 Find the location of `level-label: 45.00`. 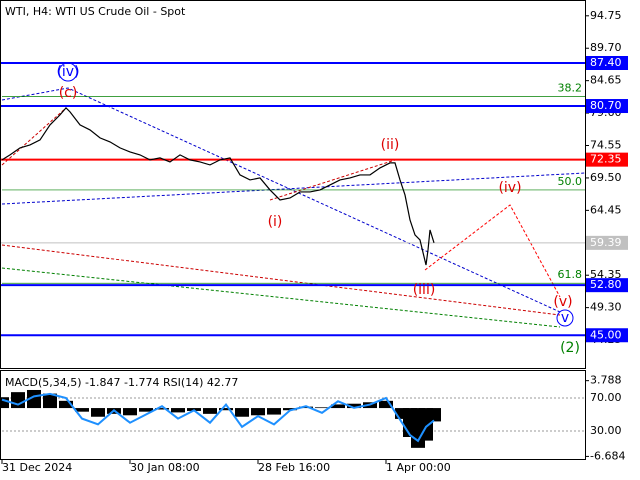

level-label: 45.00 is located at coordinates (606, 334).